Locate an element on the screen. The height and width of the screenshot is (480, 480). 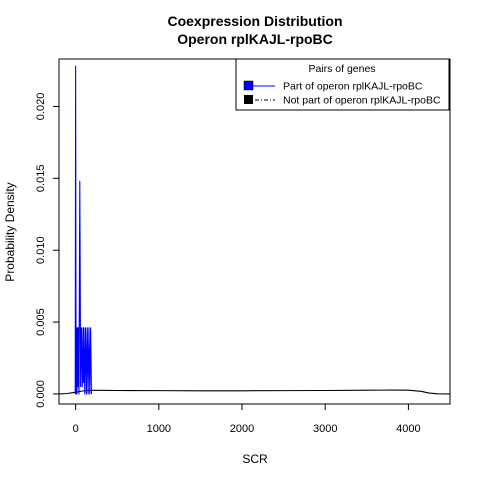
legend-label-part-of-operon: Part of operon rplKAJL-rpoBC is located at coordinates (353, 87).